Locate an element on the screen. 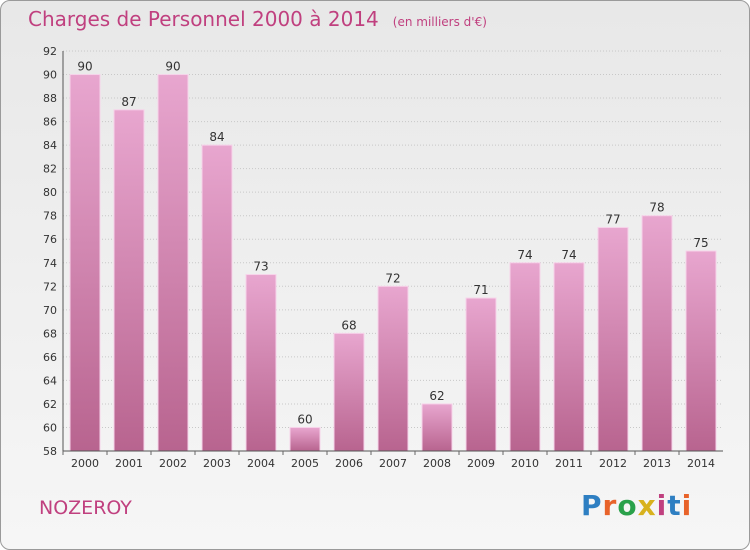  y-tick-label: 58 is located at coordinates (50, 451).